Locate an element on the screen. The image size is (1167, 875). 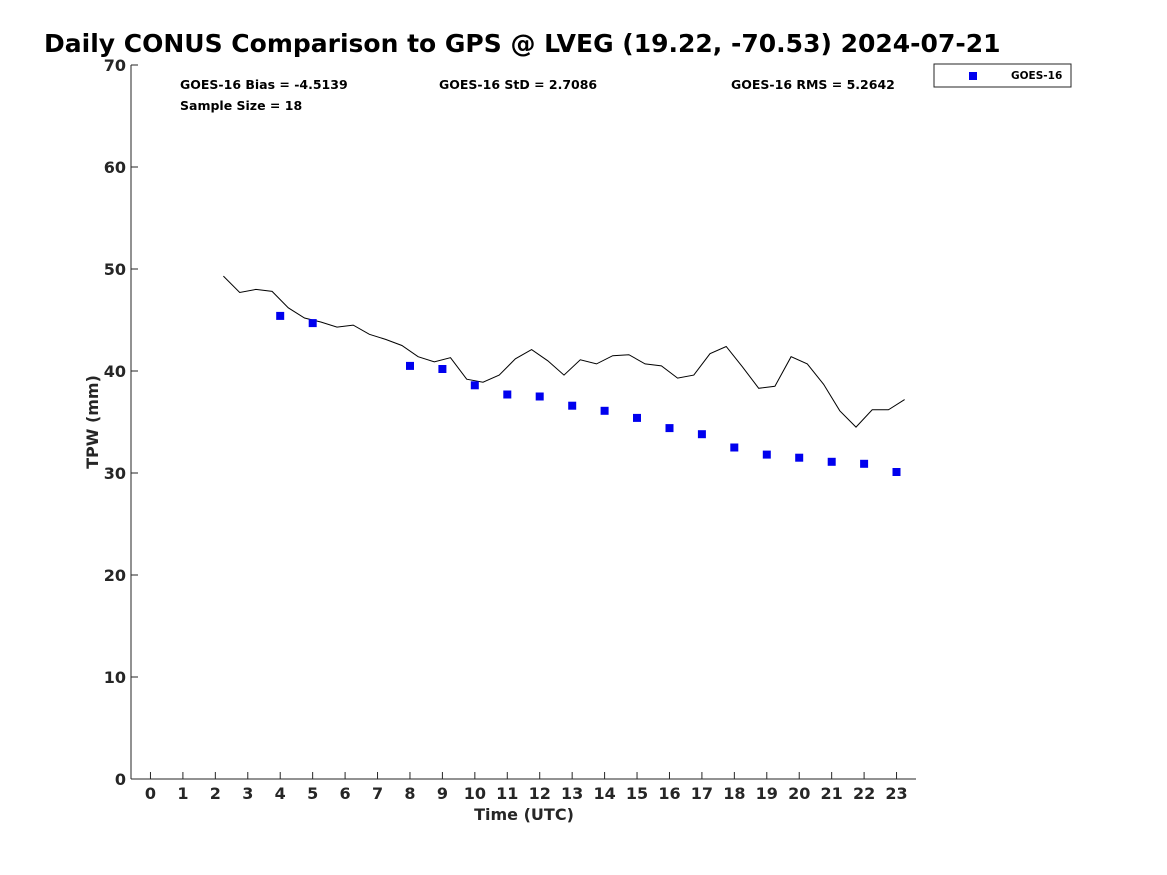
x-axis-label: Time (UTC) is located at coordinates (524, 814).